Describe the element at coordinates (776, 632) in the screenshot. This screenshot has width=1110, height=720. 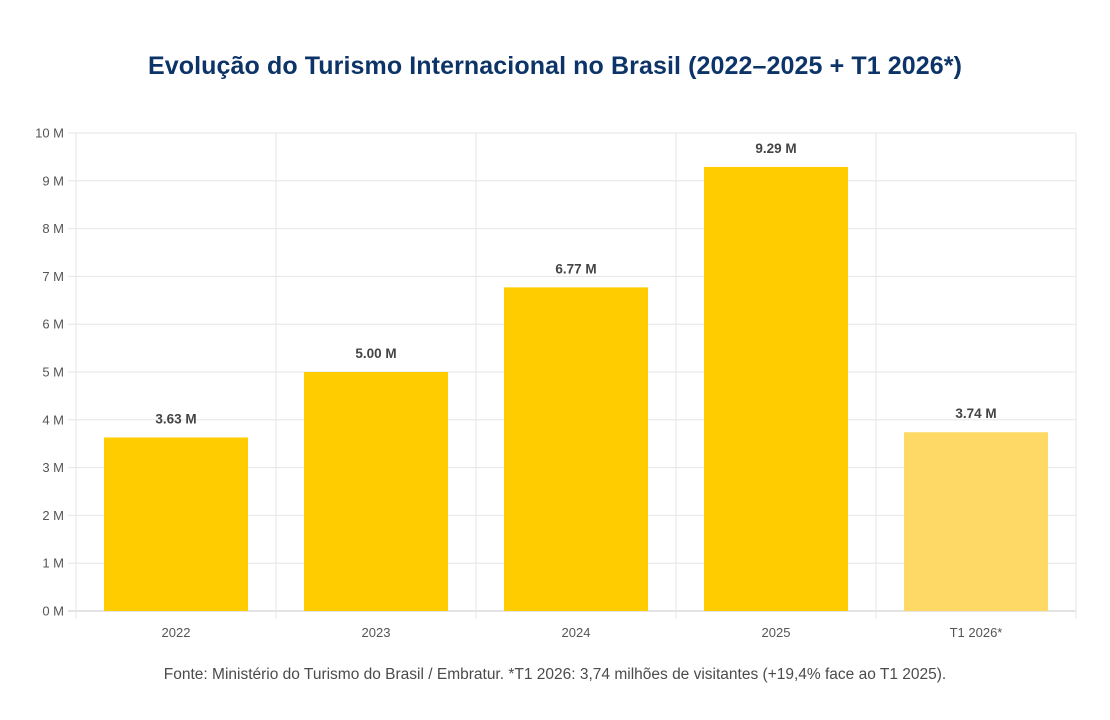
I see `x-tick-label: 2025` at that location.